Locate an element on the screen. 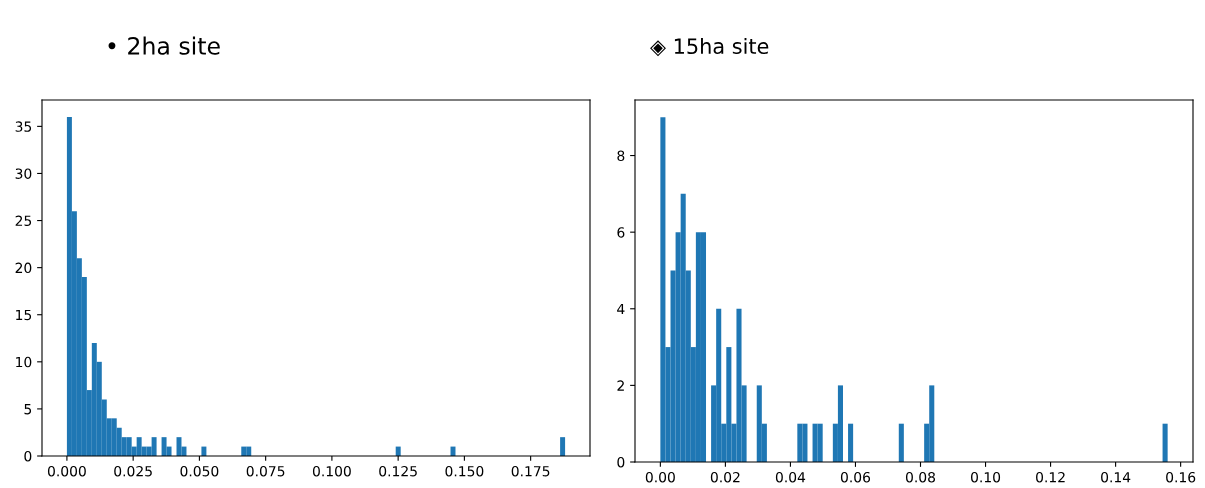 Image resolution: width=1205 pixels, height=488 pixels. y-tick-label: 4 is located at coordinates (621, 309).